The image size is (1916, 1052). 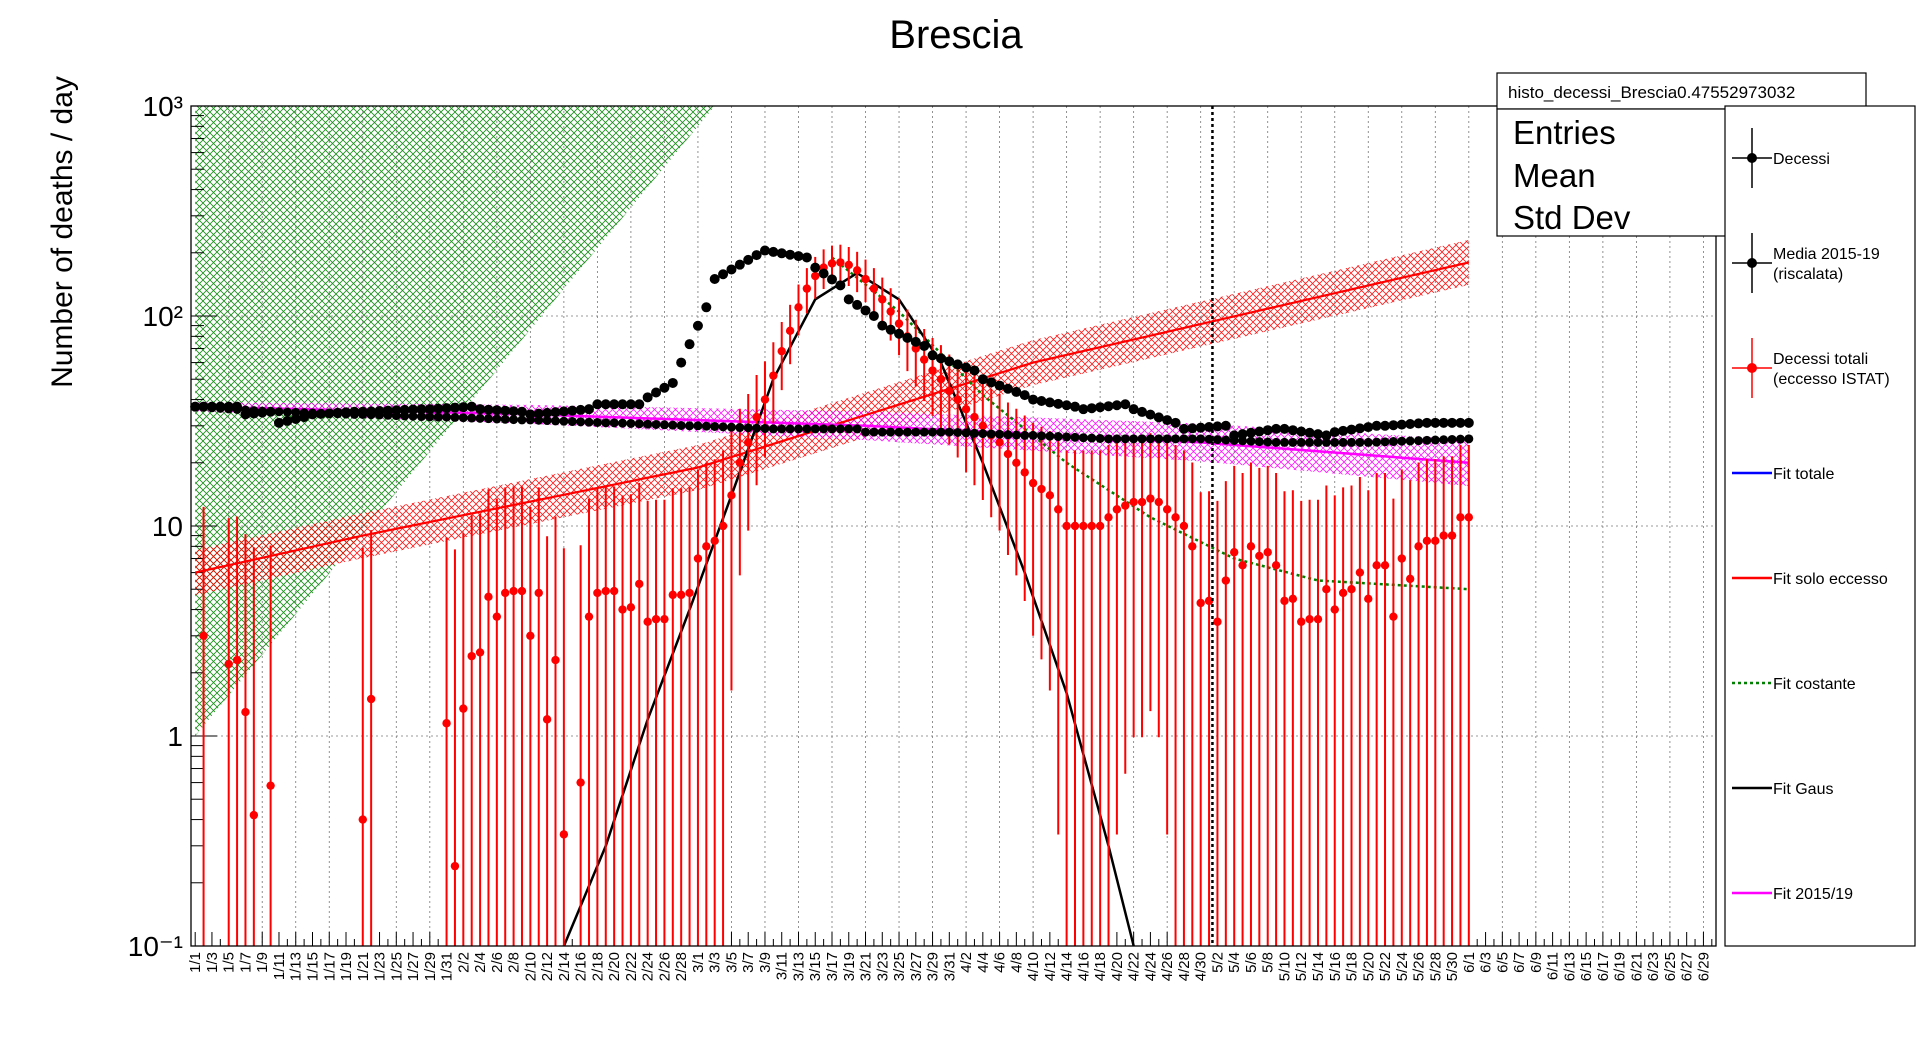 What do you see at coordinates (664, 966) in the screenshot?
I see `x-tick-label: 2/26` at bounding box center [664, 966].